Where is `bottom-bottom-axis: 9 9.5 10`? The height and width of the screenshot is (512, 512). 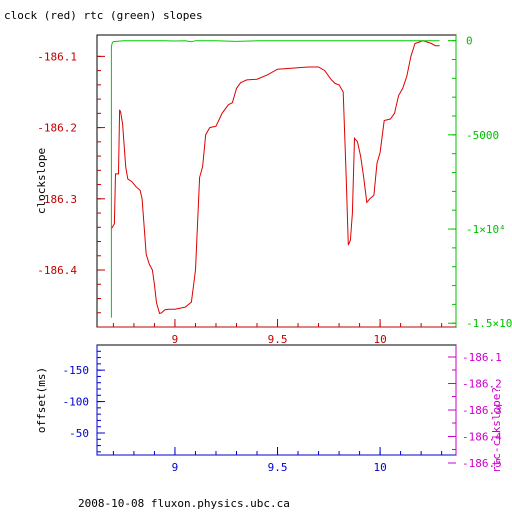
bottom-bottom-axis: 9 9.5 10 is located at coordinates (276, 460).